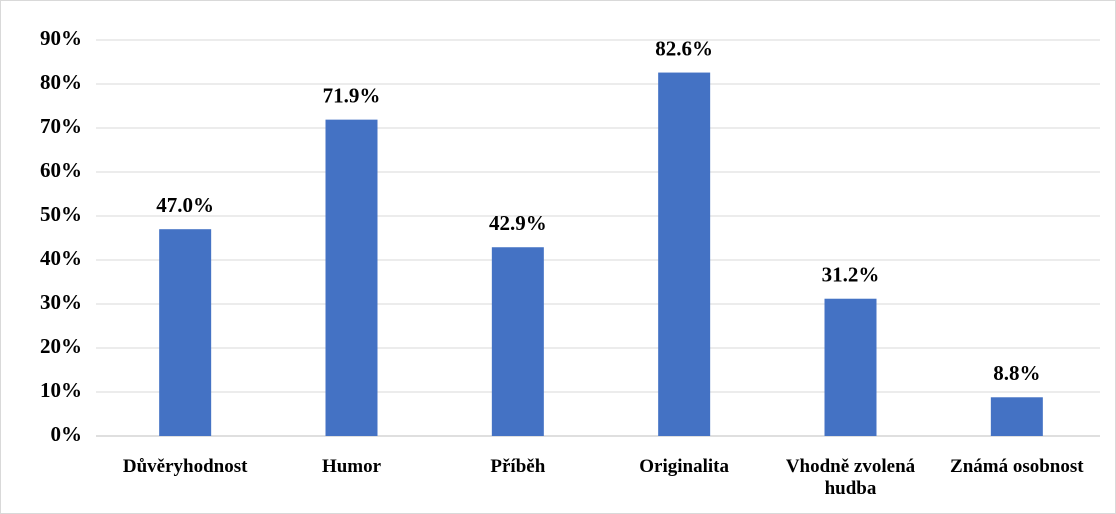 This screenshot has width=1116, height=514. What do you see at coordinates (518, 223) in the screenshot?
I see `data-label: 42.9%` at bounding box center [518, 223].